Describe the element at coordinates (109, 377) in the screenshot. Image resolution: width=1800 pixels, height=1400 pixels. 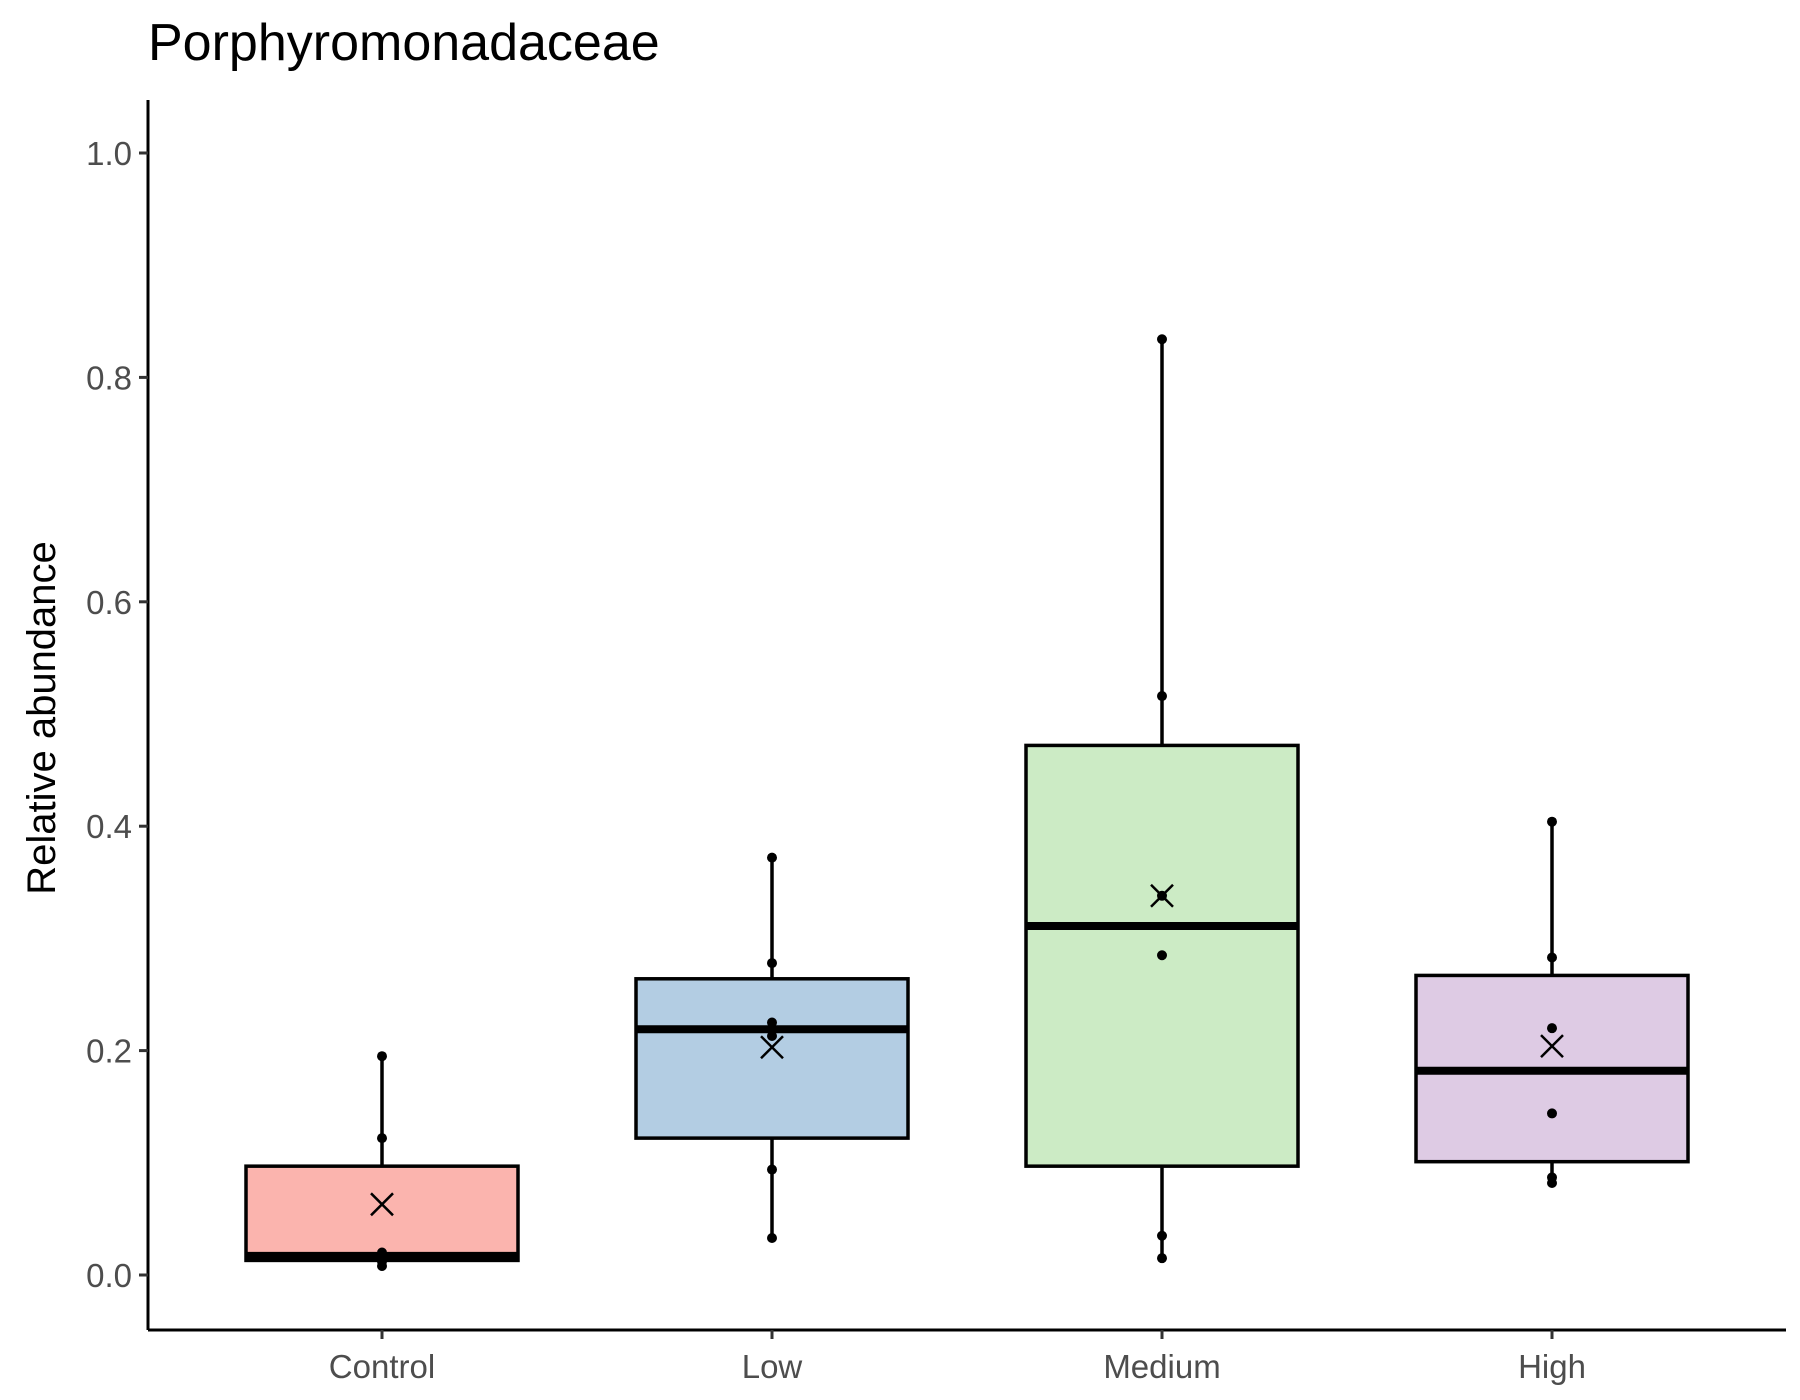
I see `y-tick-label: 0.8` at that location.